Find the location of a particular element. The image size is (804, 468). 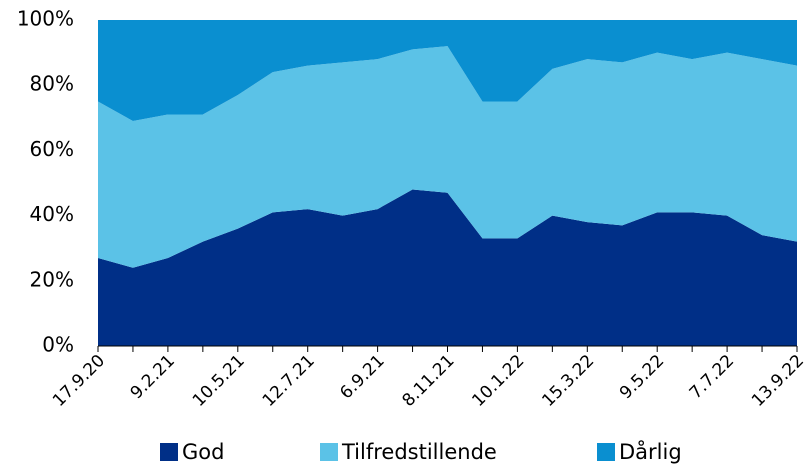

legend-label: Tilfredstillende is located at coordinates (419, 452).